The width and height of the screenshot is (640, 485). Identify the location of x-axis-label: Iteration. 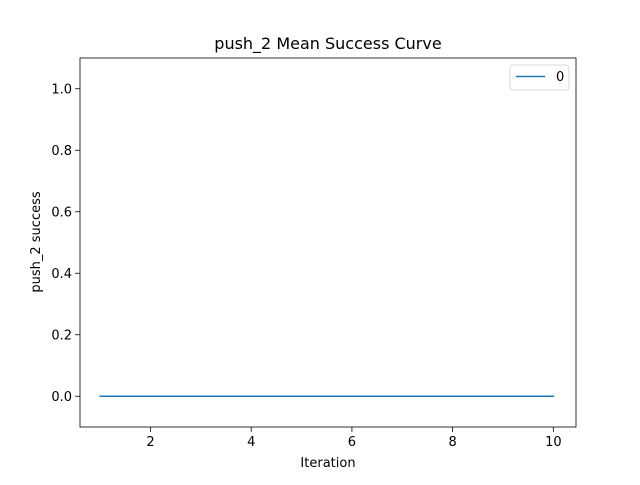
(327, 463).